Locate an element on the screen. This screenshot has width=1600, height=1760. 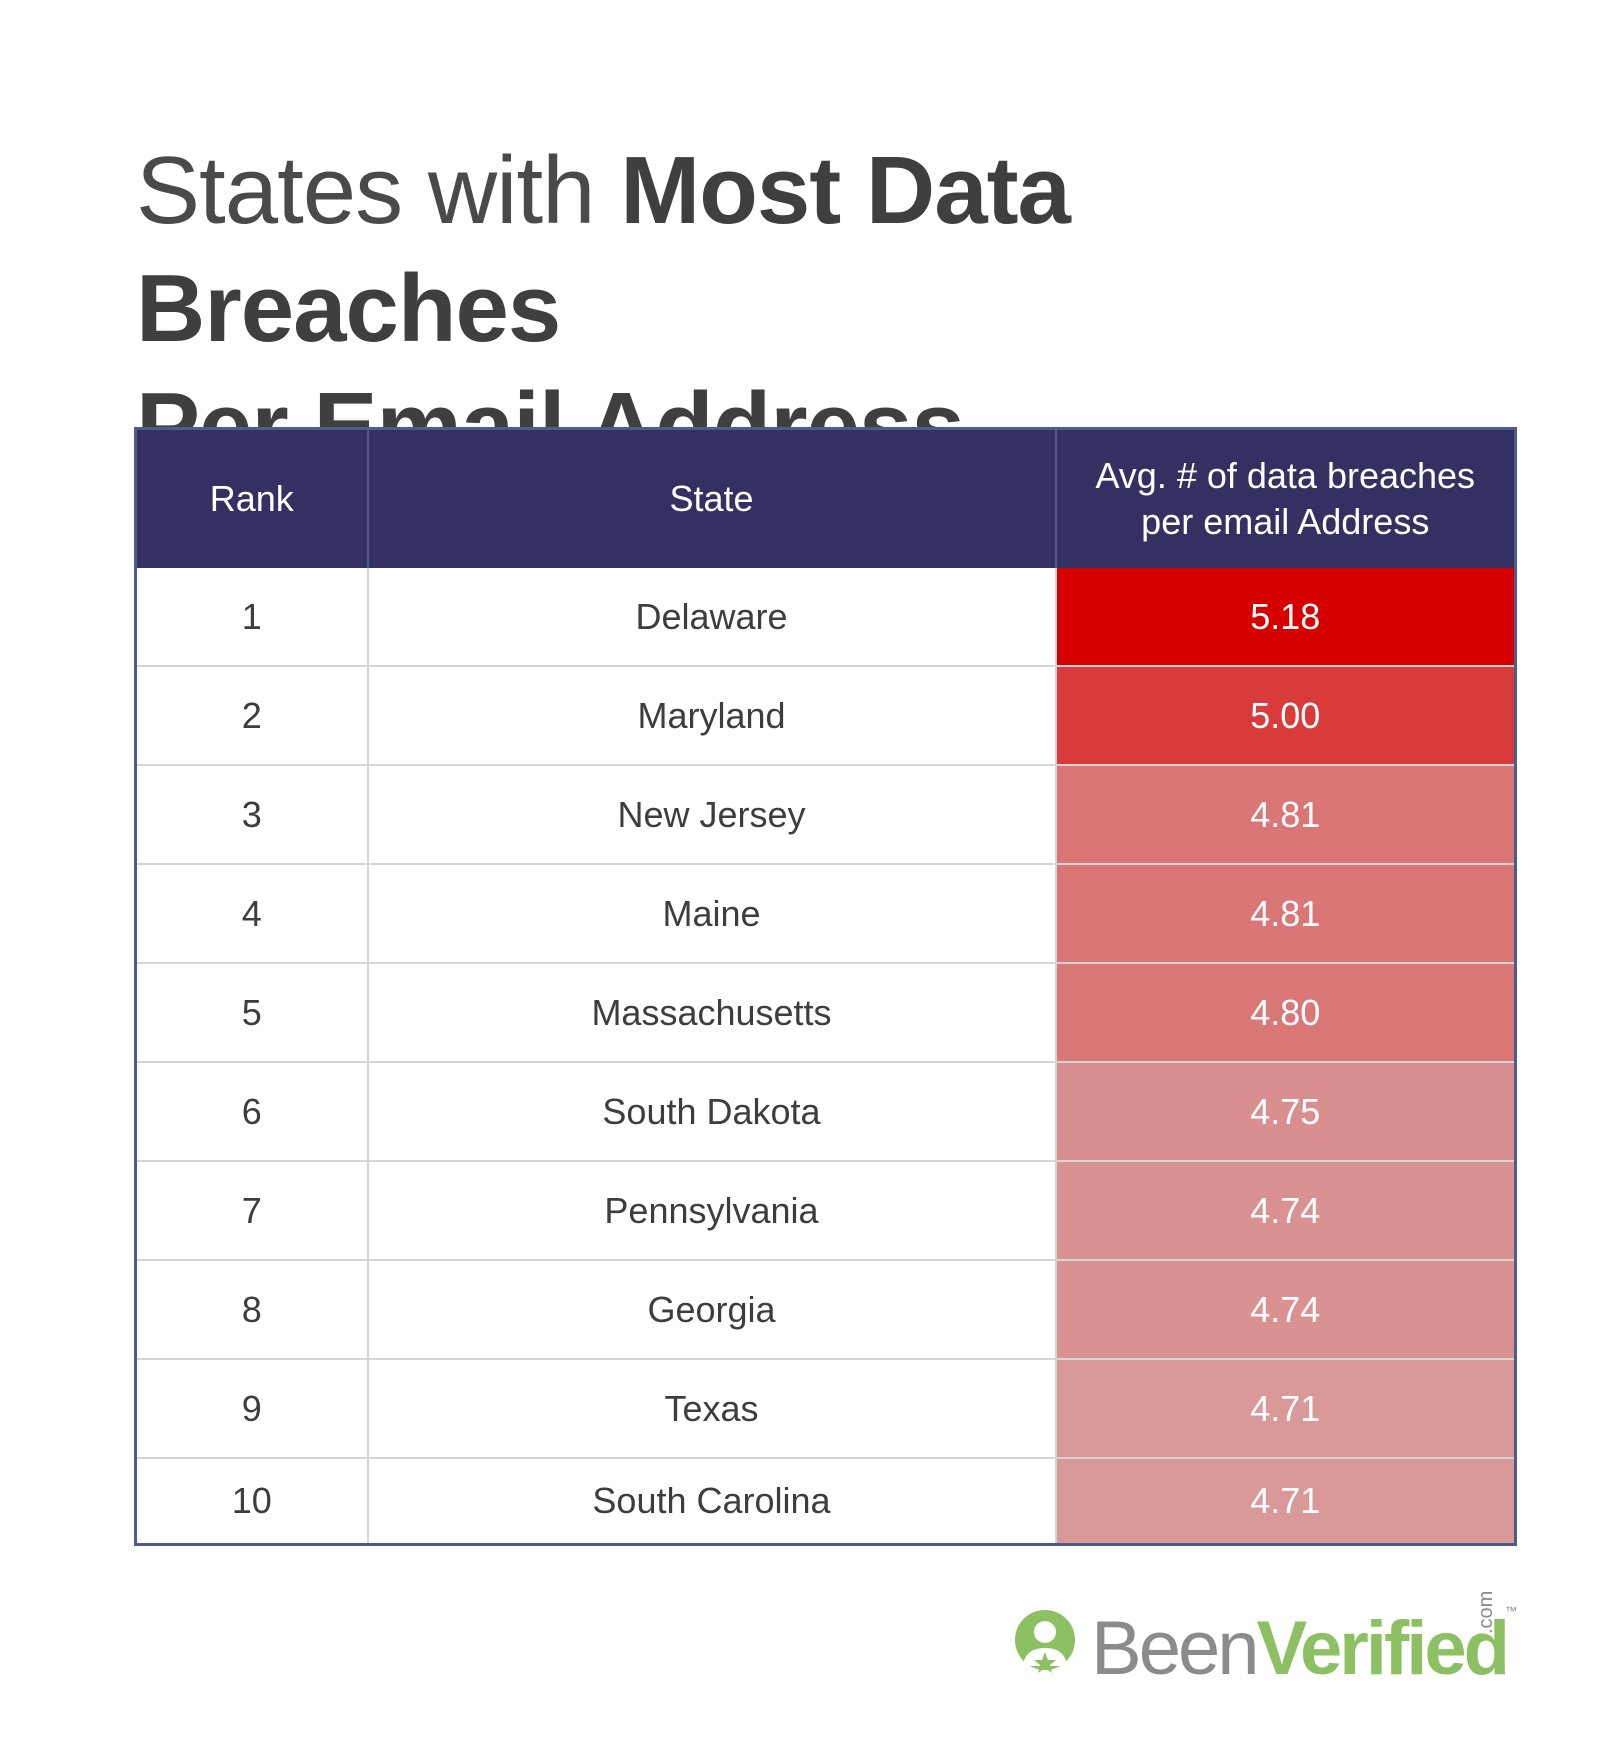
rank-cell: 10 is located at coordinates (251, 1501).